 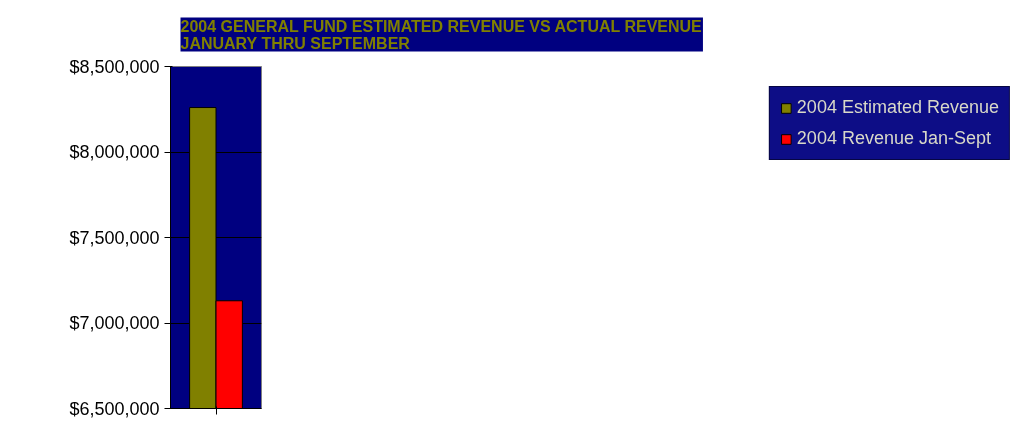 I want to click on legend-label: 2004 Estimated Revenue, so click(x=897, y=107).